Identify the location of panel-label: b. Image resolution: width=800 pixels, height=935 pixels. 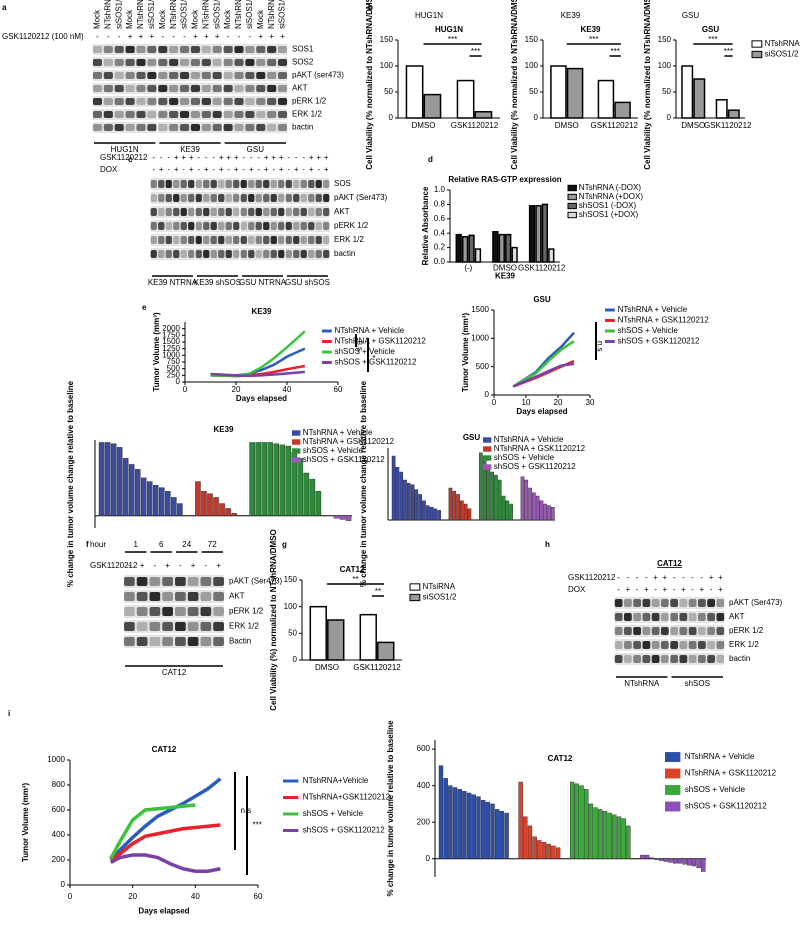
(370, 7).